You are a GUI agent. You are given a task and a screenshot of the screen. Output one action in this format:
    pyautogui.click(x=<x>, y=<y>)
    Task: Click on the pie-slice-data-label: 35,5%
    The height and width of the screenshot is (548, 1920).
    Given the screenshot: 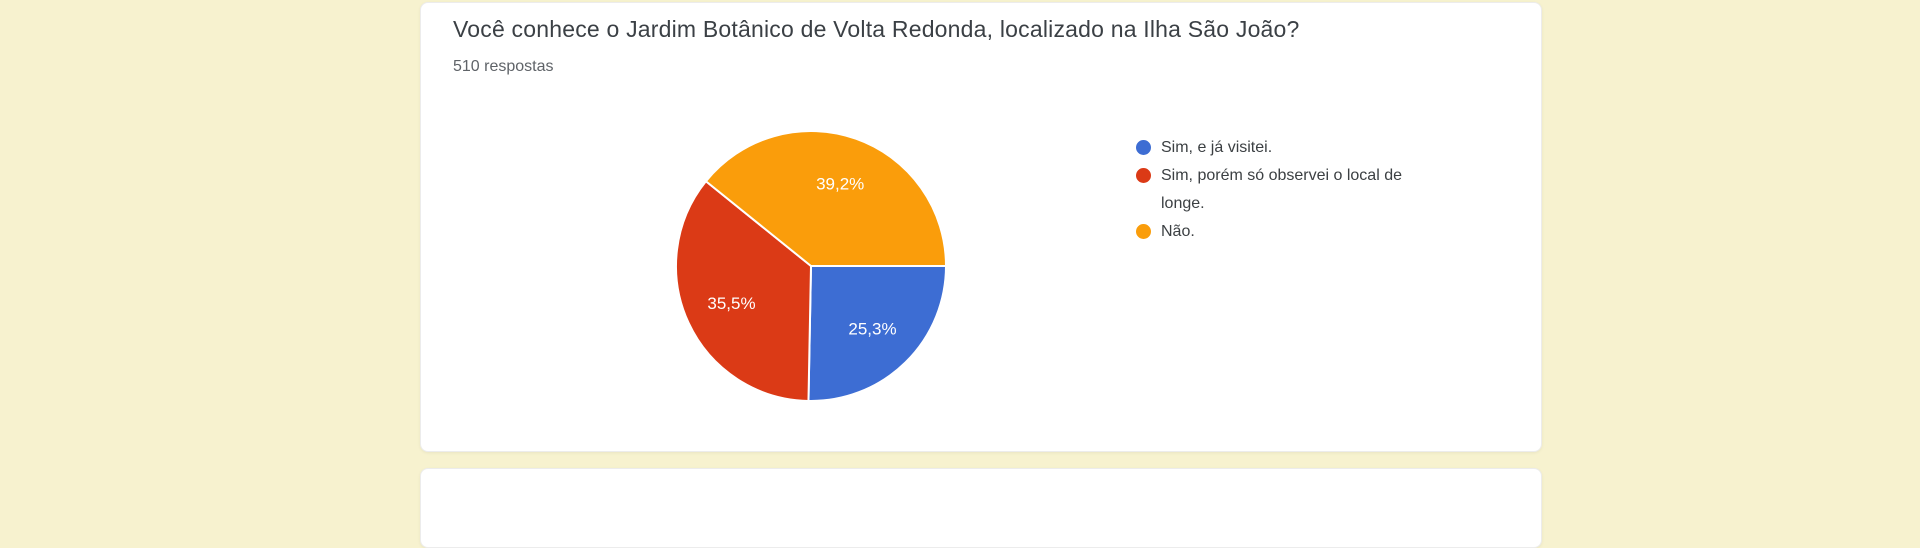 What is the action you would take?
    pyautogui.click(x=731, y=303)
    